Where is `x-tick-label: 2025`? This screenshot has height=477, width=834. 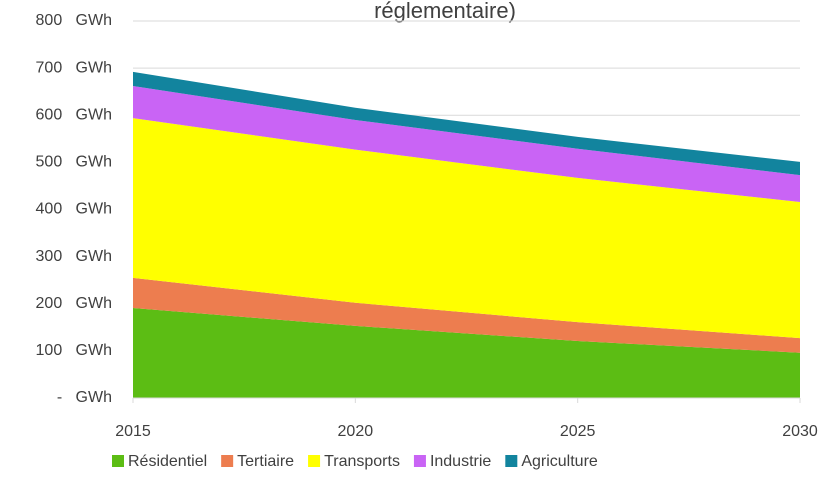
x-tick-label: 2025 is located at coordinates (578, 431).